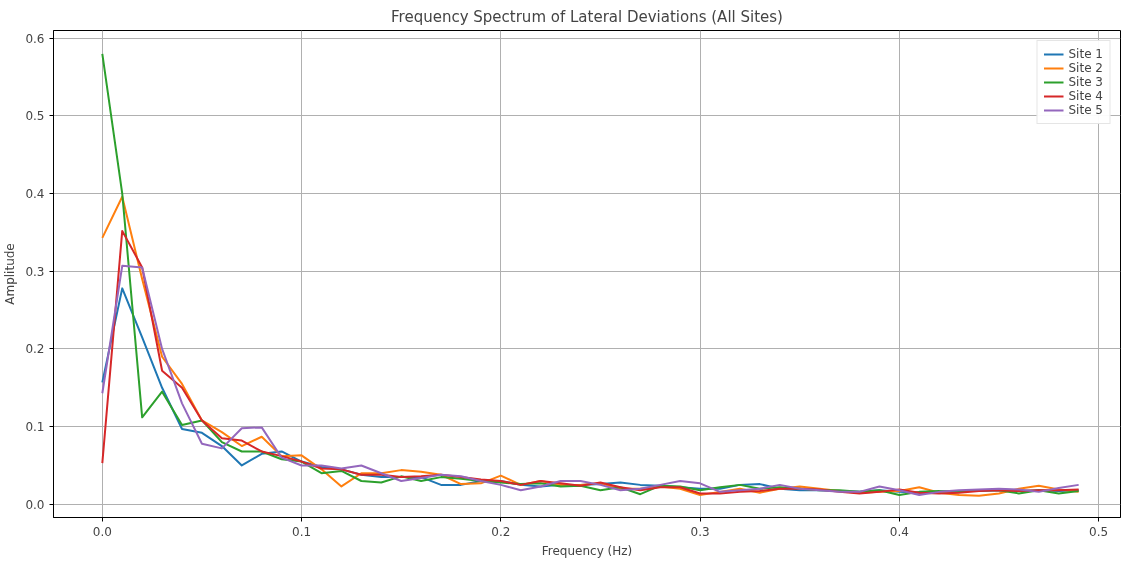 The image size is (1131, 565). Describe the element at coordinates (35, 38) in the screenshot. I see `y-tick-label: 0.6` at that location.